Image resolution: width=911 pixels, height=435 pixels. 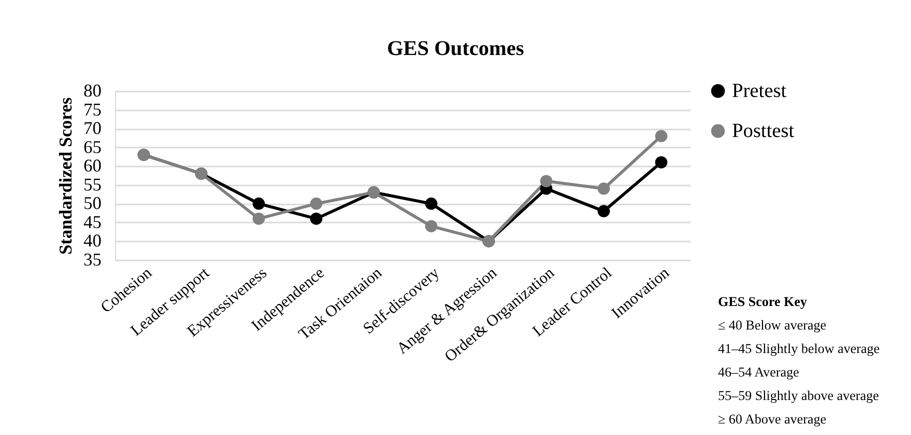 I want to click on text: GES Score Key, so click(x=763, y=301).